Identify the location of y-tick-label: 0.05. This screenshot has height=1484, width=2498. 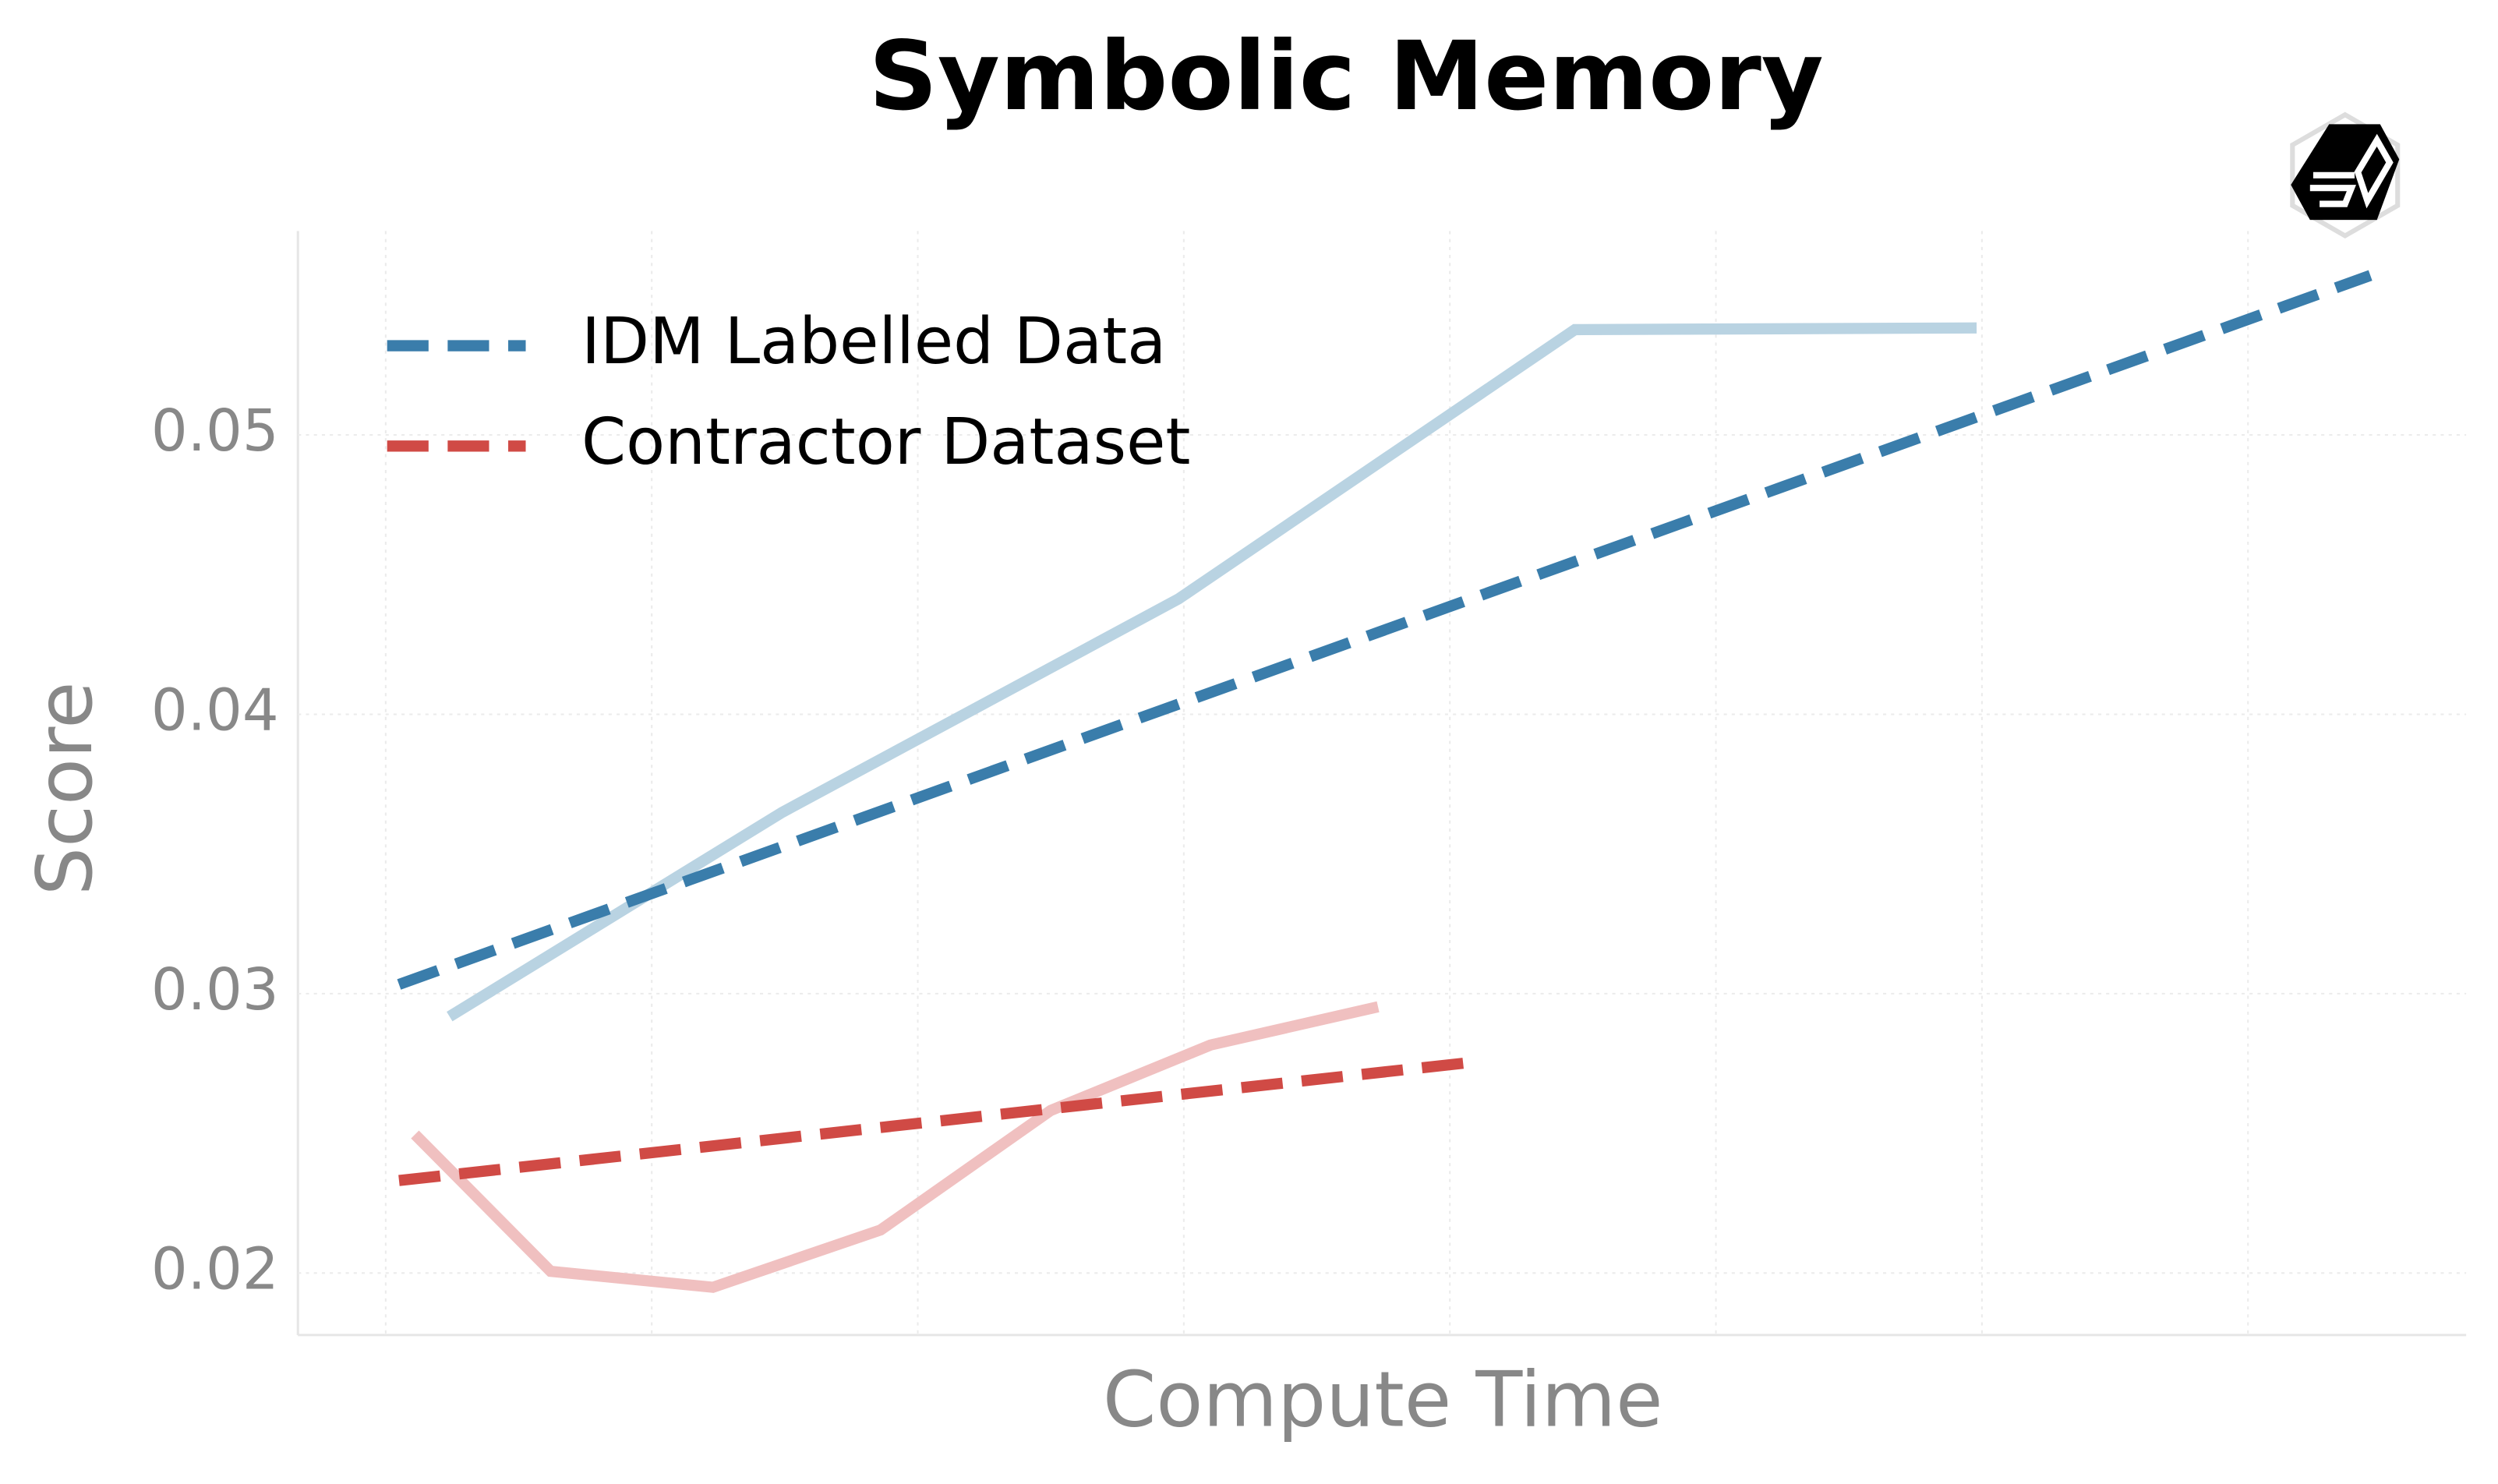
(215, 431).